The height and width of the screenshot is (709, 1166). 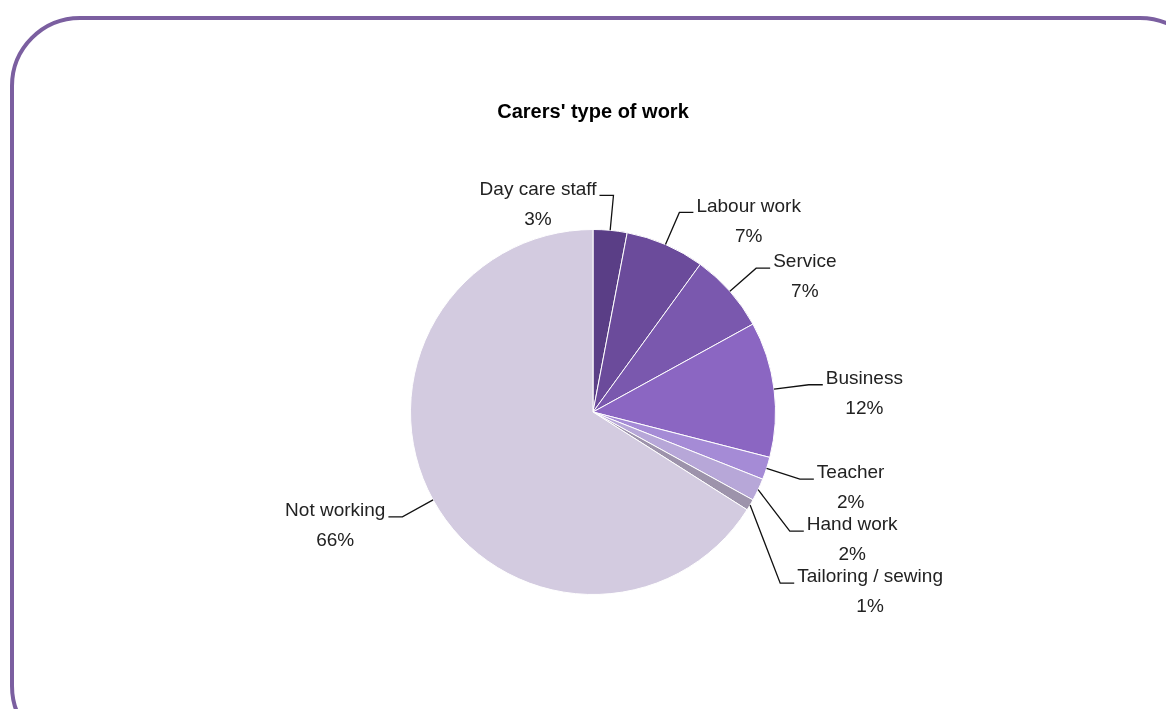 What do you see at coordinates (335, 540) in the screenshot?
I see `data-label: 66%` at bounding box center [335, 540].